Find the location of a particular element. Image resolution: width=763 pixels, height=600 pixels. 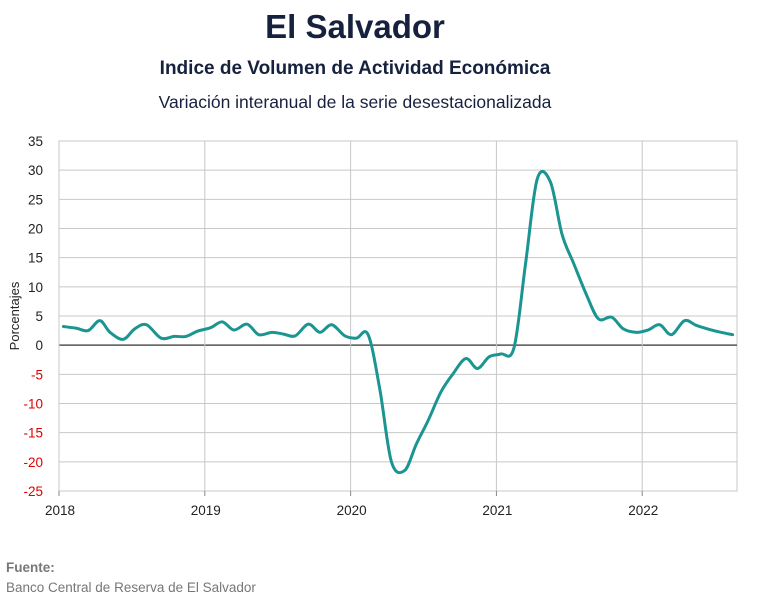

y-tick-label: 20 is located at coordinates (35, 229).